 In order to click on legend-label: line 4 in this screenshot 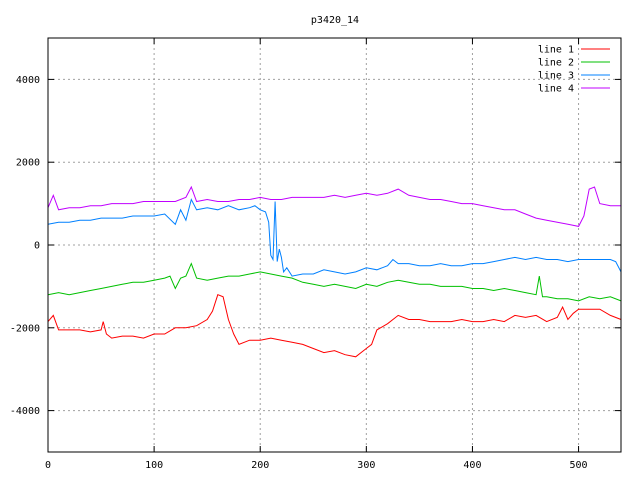, I will do `click(556, 89)`.